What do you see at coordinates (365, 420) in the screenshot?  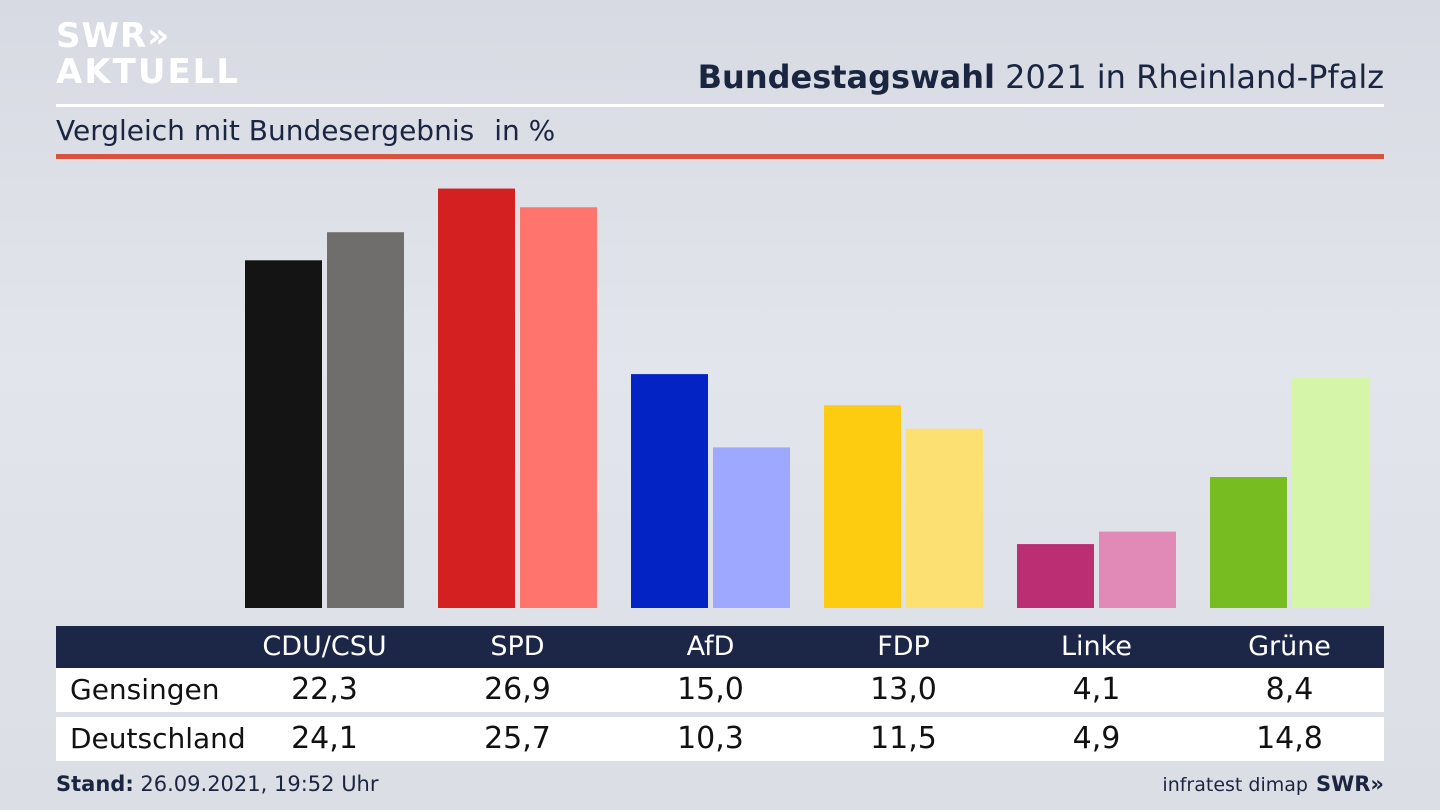 I see `bar-cdu-csu-deutschland` at bounding box center [365, 420].